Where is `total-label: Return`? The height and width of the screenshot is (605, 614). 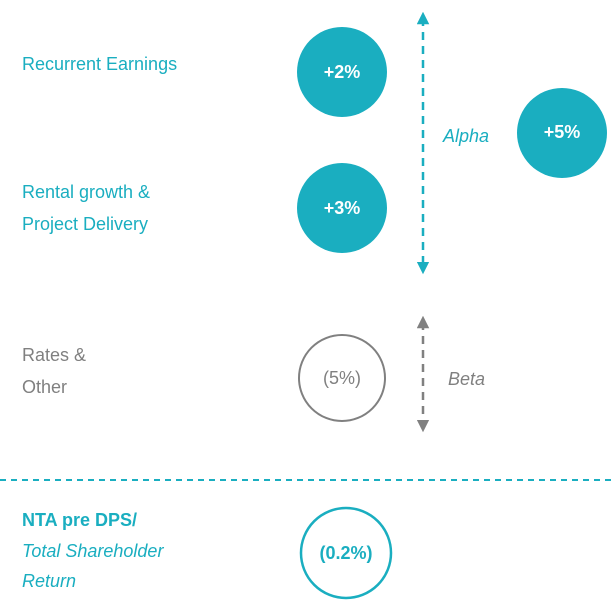
total-label: Return is located at coordinates (49, 581).